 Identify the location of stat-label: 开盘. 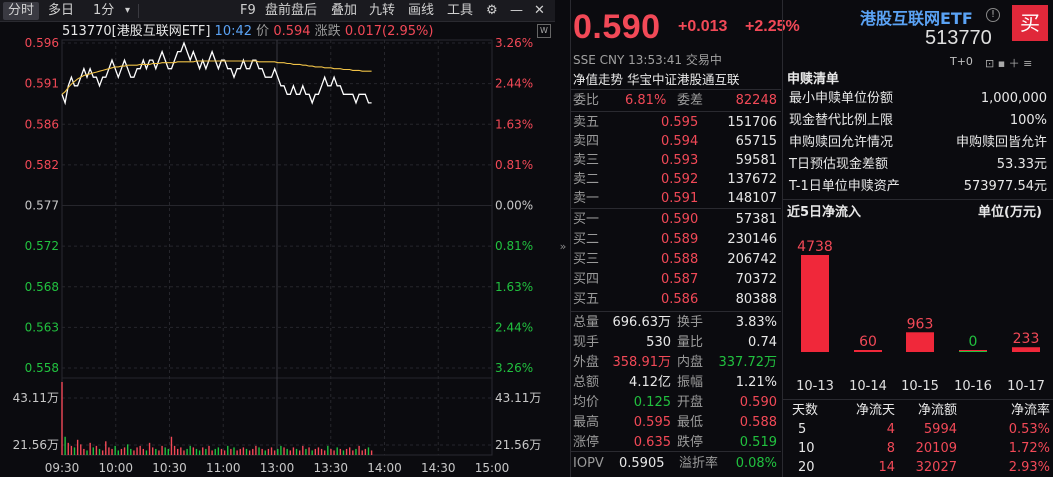
(690, 402).